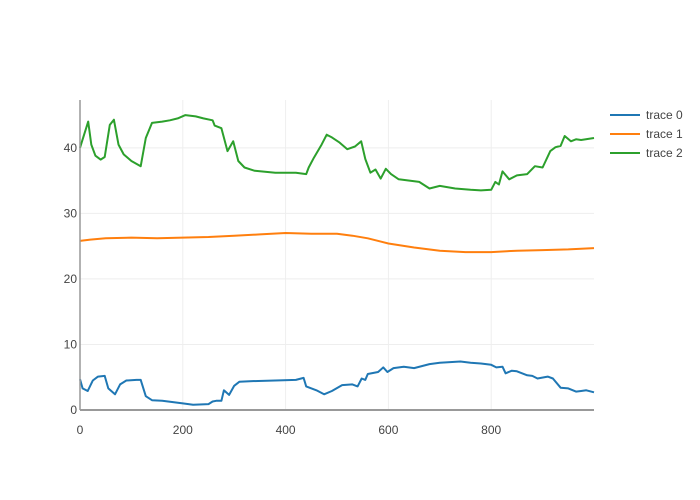  Describe the element at coordinates (183, 430) in the screenshot. I see `x-tick-label: 200` at that location.